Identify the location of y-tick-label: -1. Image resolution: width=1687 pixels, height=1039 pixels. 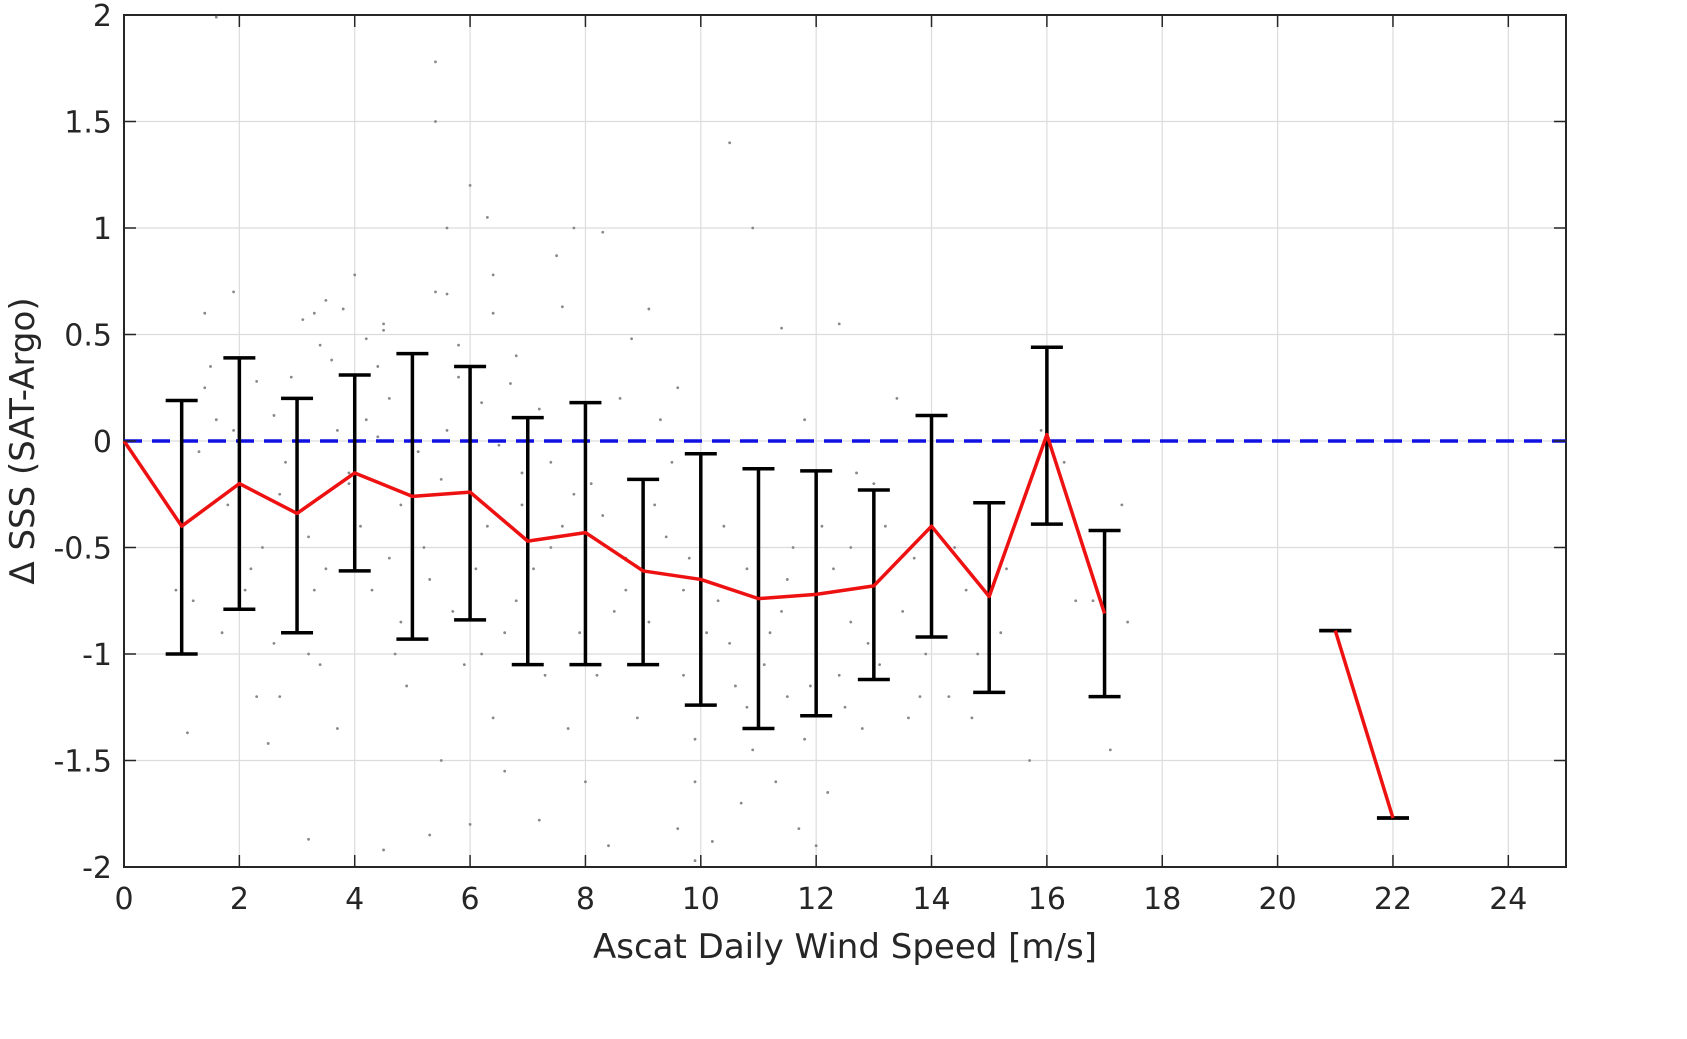
(97, 655).